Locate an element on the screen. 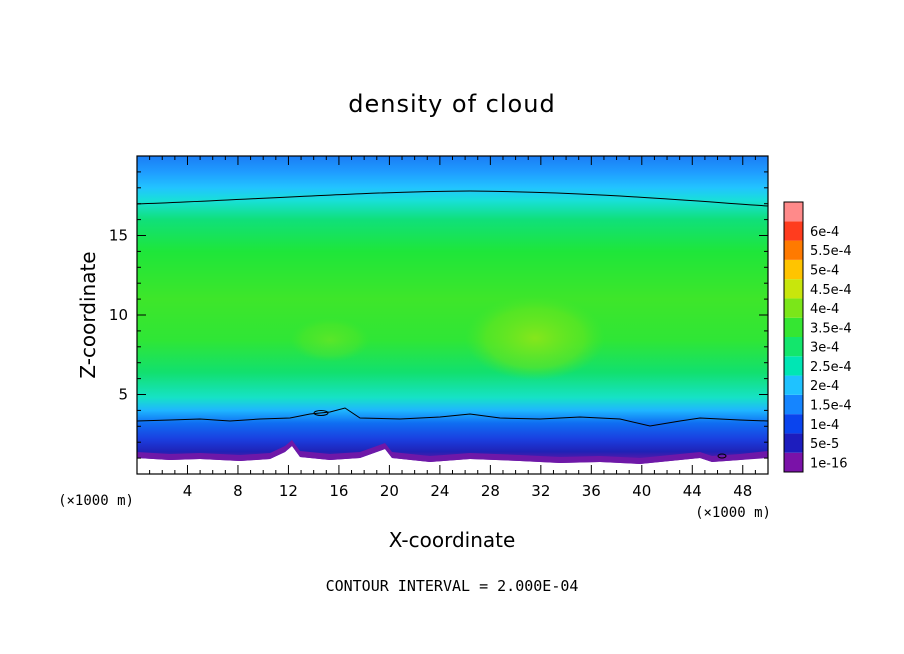 The height and width of the screenshot is (654, 904). y-tick-label: 15 is located at coordinates (118, 236).